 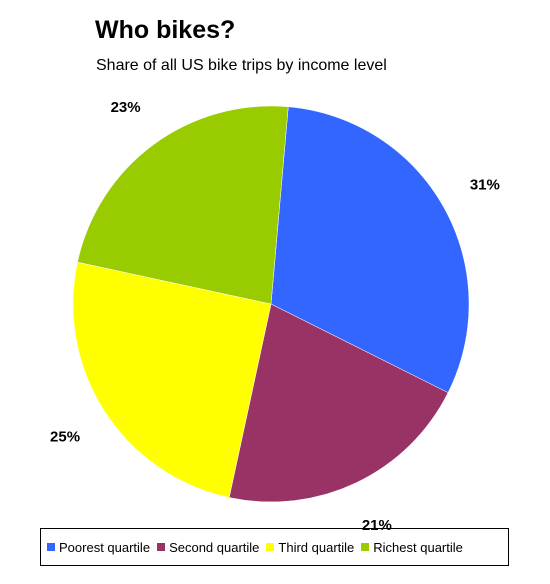 I want to click on legend-label-richest: Richest quartile, so click(x=418, y=547).